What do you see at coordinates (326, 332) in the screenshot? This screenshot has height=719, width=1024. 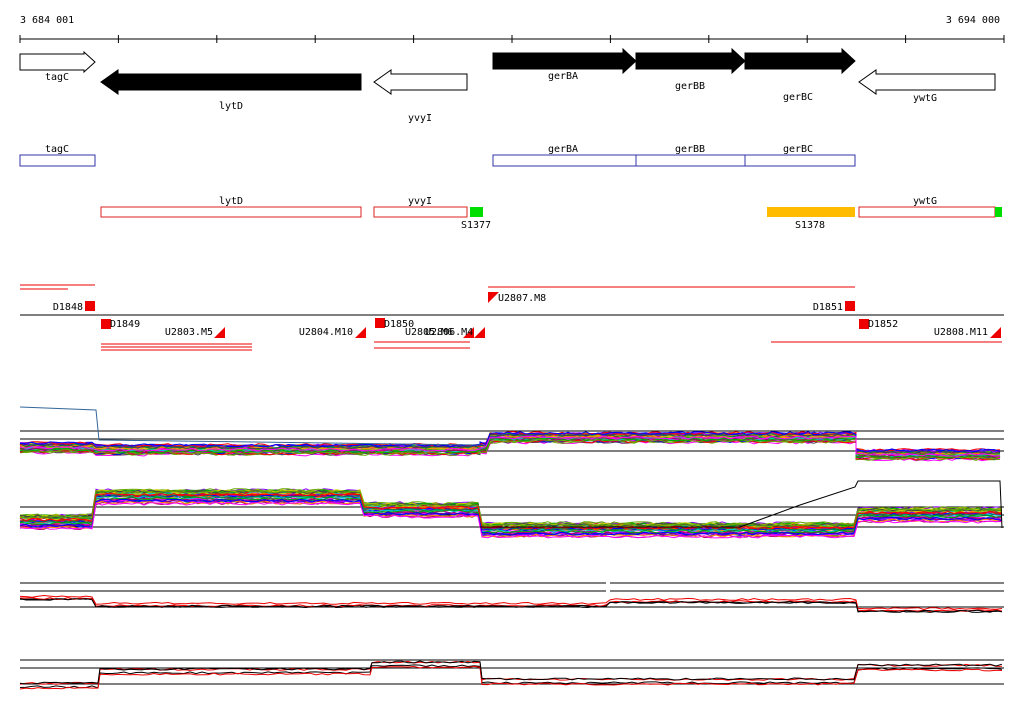 I see `svg-text: U2804.M10` at bounding box center [326, 332].